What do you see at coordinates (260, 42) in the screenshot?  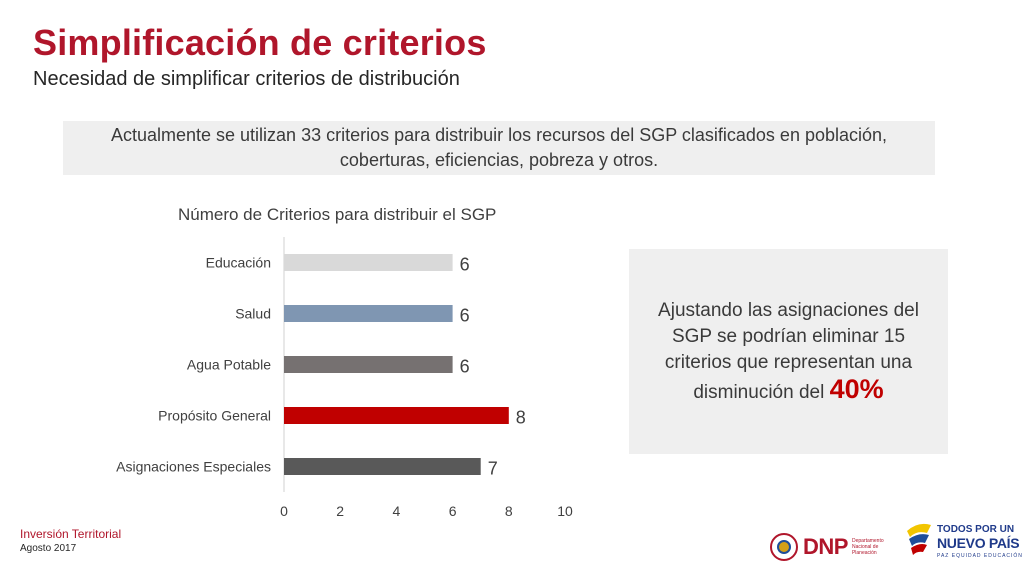 I see `slide-title: Simplificación de criterios` at bounding box center [260, 42].